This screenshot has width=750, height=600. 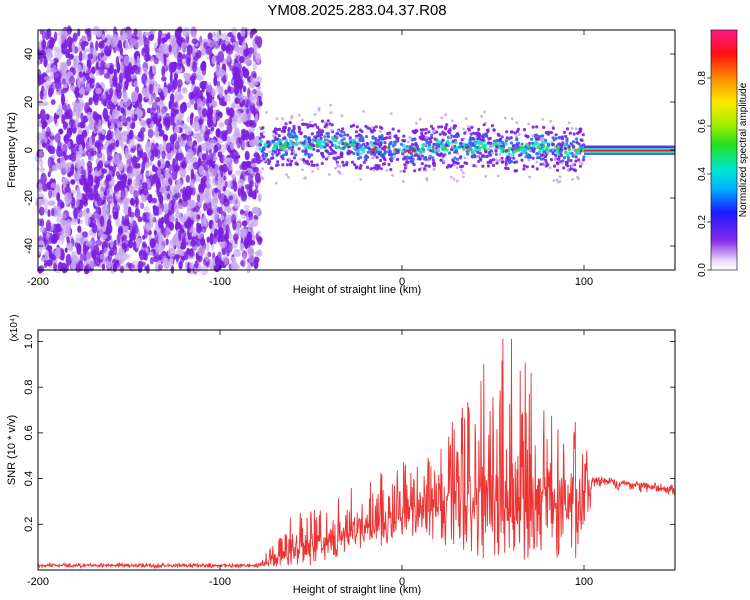 What do you see at coordinates (702, 222) in the screenshot?
I see `colorbar-tick-label: 0.2` at bounding box center [702, 222].